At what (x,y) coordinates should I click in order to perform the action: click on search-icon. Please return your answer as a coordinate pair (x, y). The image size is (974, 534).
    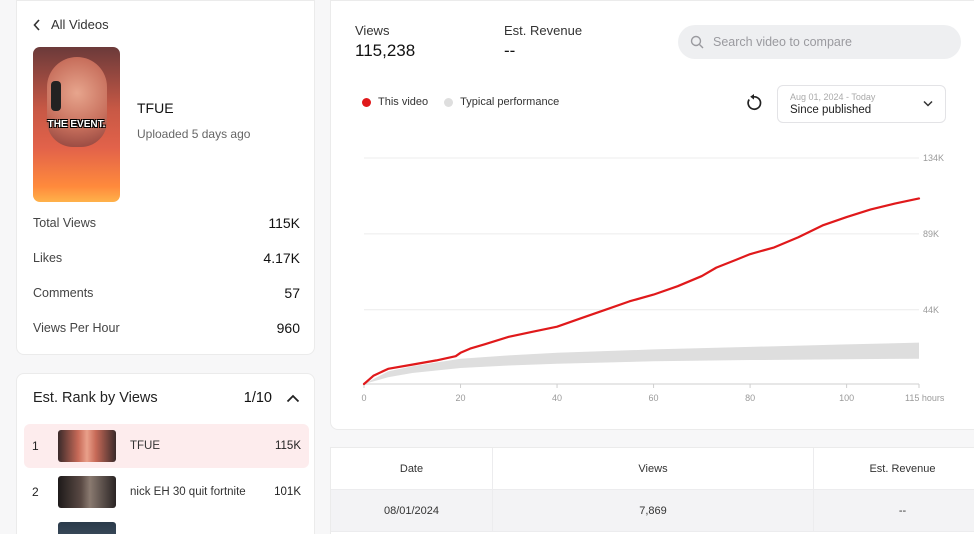
    Looking at the image, I should click on (697, 42).